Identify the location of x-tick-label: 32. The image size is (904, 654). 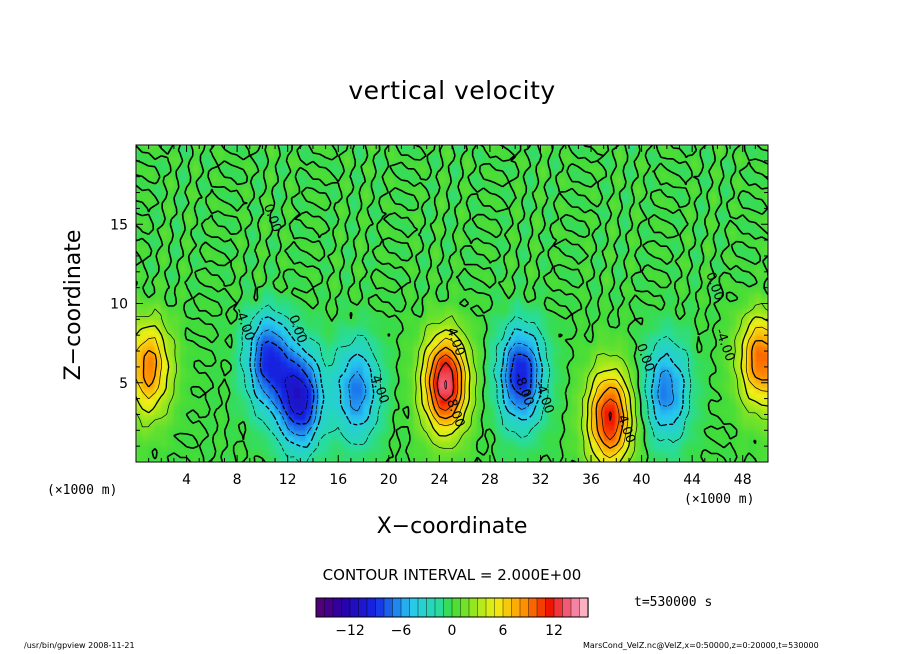
(541, 480).